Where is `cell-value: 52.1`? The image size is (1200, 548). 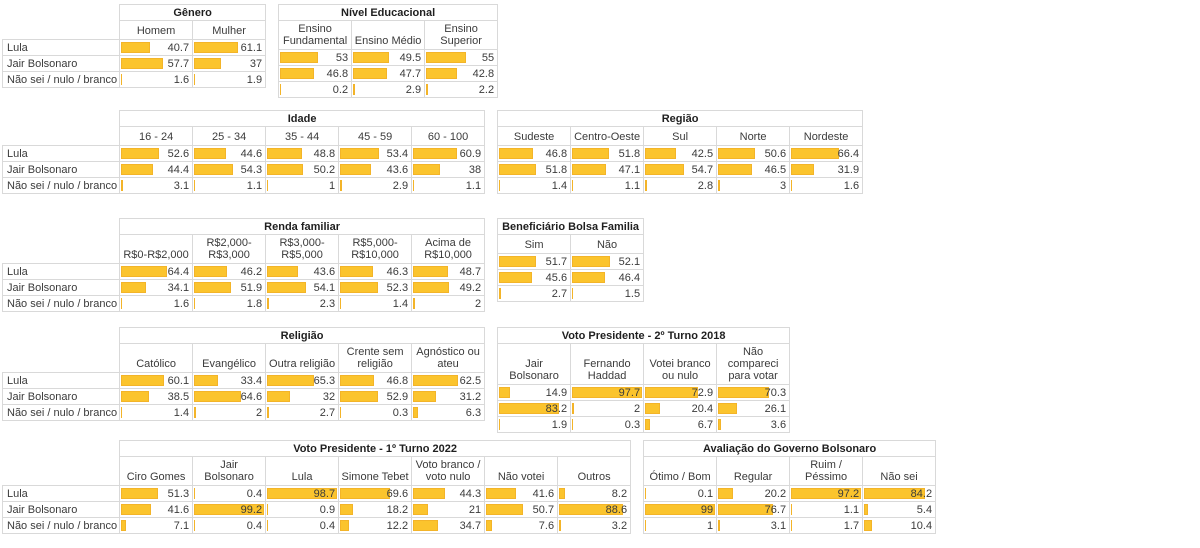 cell-value: 52.1 is located at coordinates (629, 261).